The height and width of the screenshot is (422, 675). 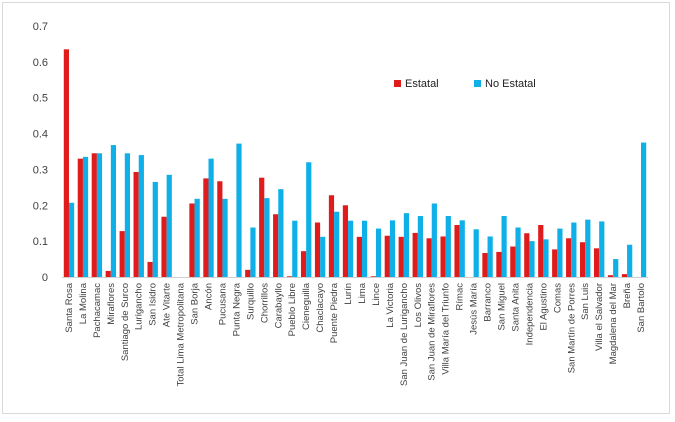 I want to click on x-tick-label: Lince, so click(x=376, y=294).